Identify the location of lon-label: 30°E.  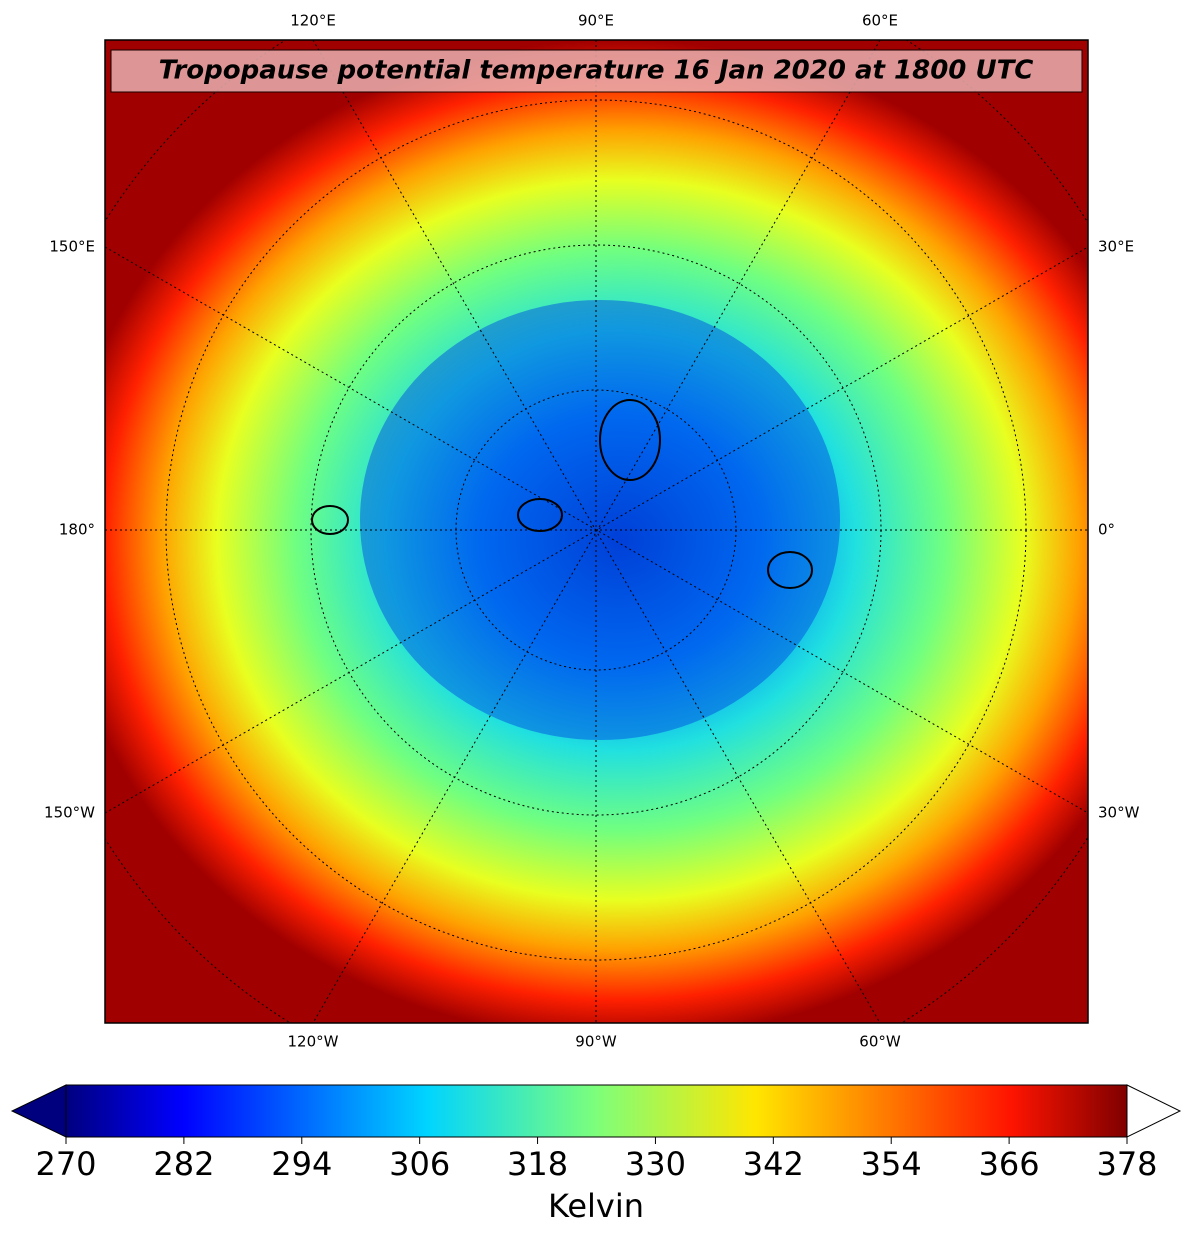
(1116, 247).